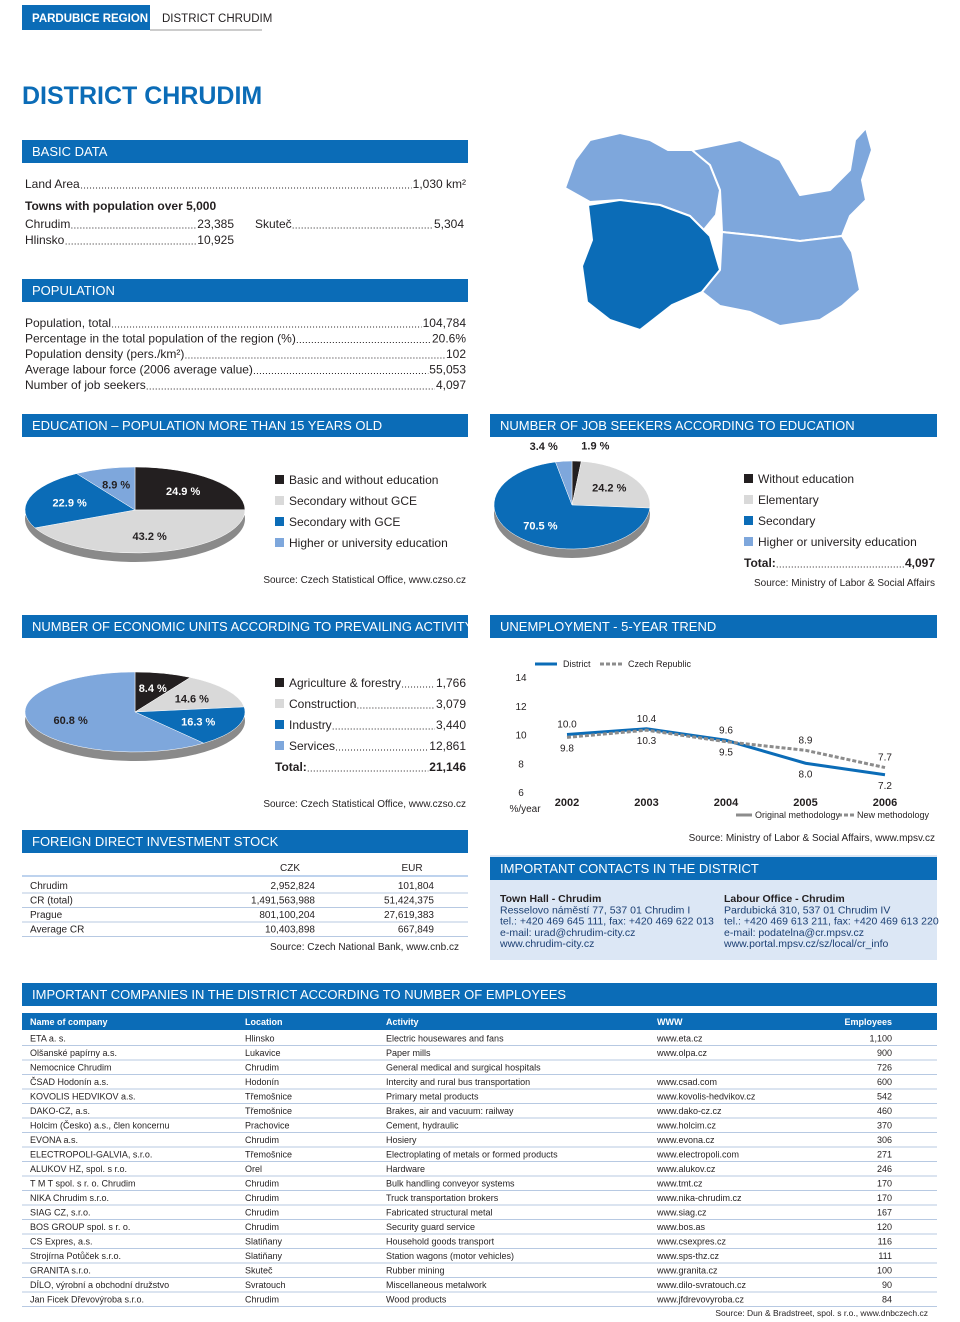  Describe the element at coordinates (884, 1227) in the screenshot. I see `table-cell: 120` at that location.